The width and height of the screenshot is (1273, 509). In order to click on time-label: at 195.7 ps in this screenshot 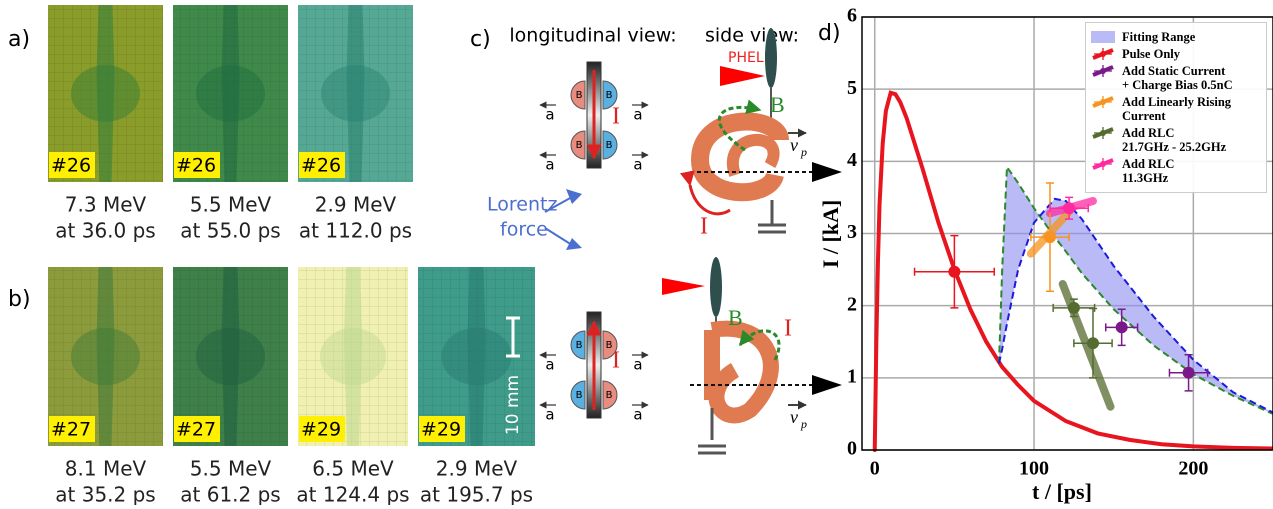, I will do `click(476, 494)`.